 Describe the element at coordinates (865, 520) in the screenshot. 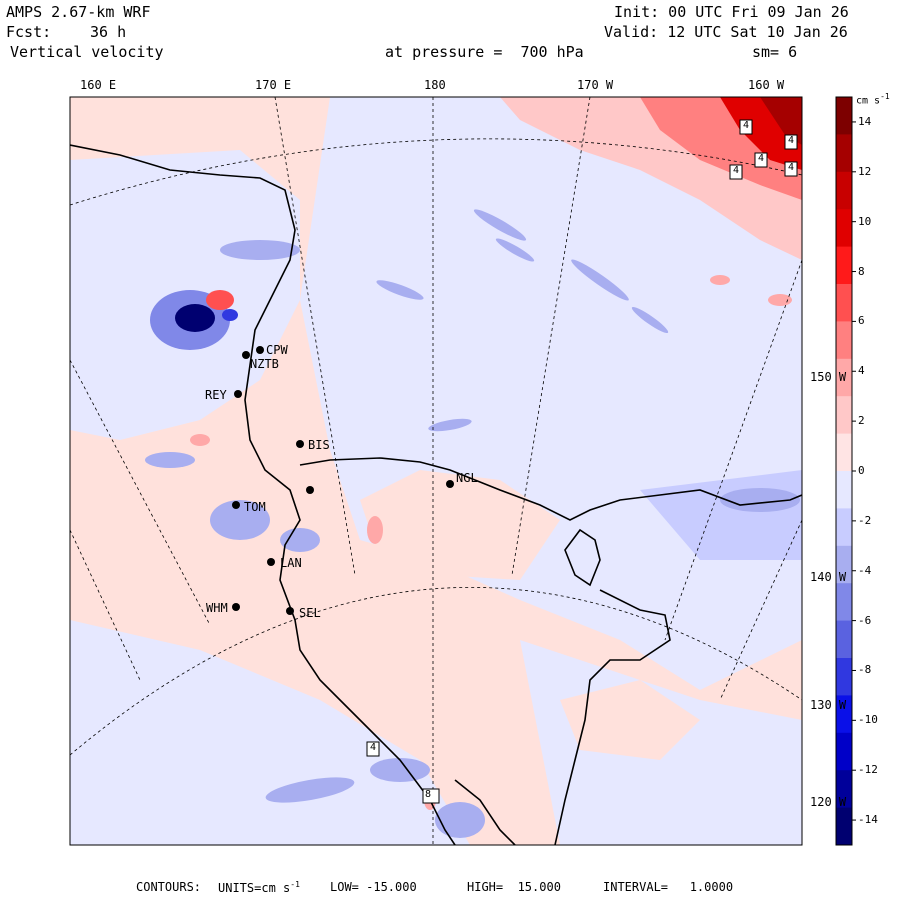

I see `colorbar-tick-label: -2` at that location.